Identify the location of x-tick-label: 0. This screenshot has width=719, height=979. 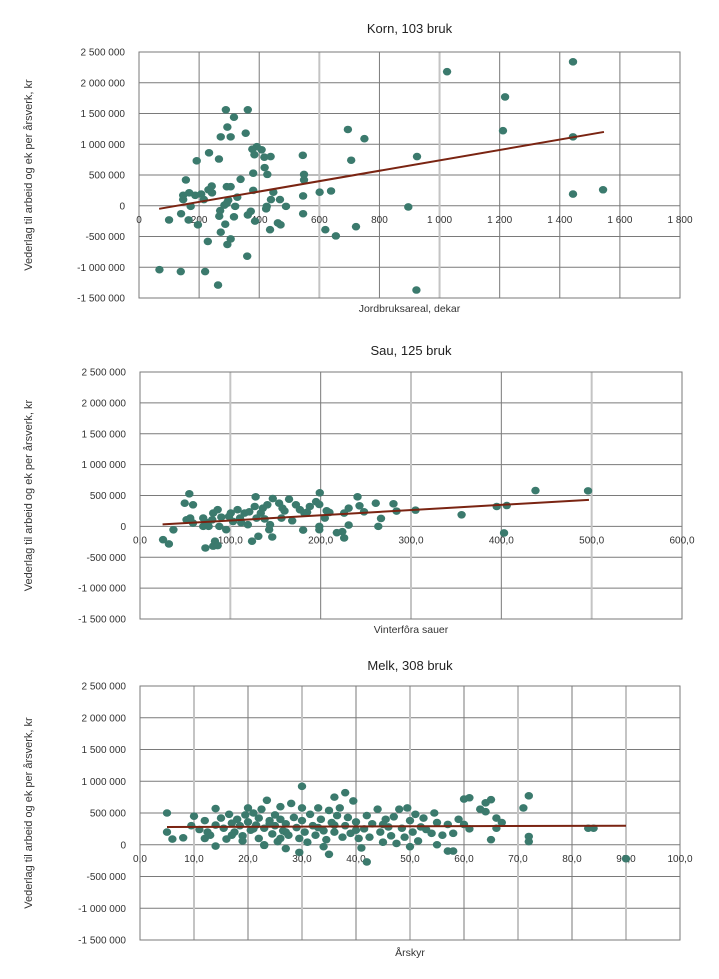
(139, 220).